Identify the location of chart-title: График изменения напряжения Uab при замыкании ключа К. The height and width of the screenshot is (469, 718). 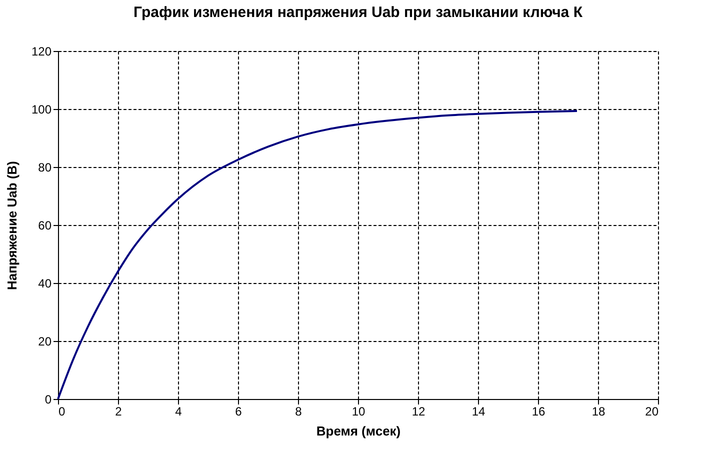
(359, 12).